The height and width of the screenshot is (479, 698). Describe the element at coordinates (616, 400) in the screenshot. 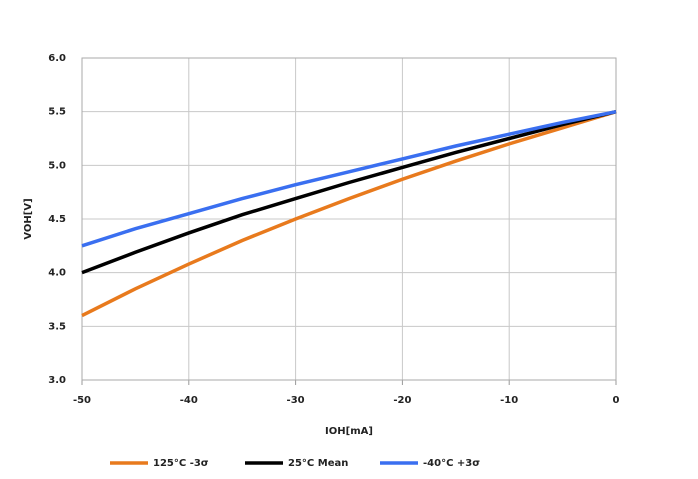

I see `x-tick-label: 0` at that location.